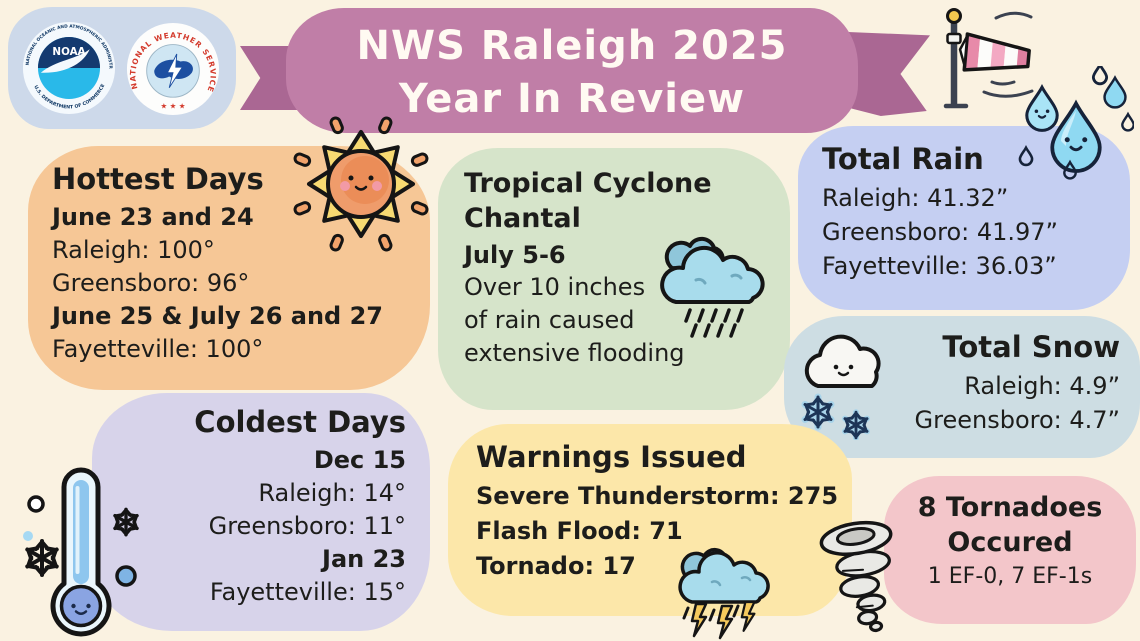 This screenshot has width=1140, height=641. I want to click on coldest-days-line: Fayetteville: 15°, so click(307, 592).